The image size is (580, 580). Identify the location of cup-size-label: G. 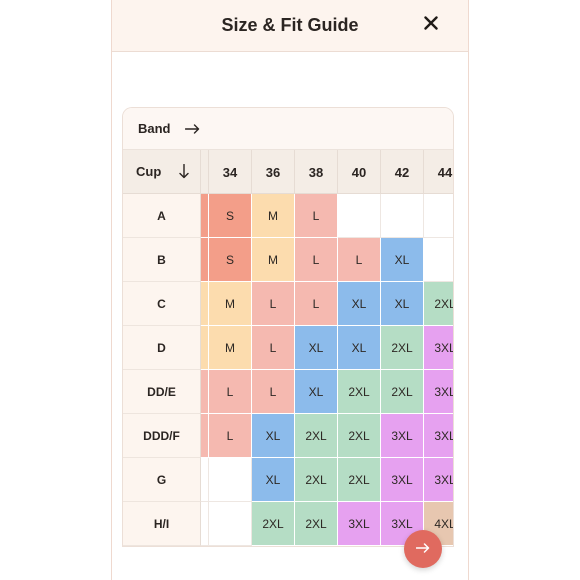
(162, 480).